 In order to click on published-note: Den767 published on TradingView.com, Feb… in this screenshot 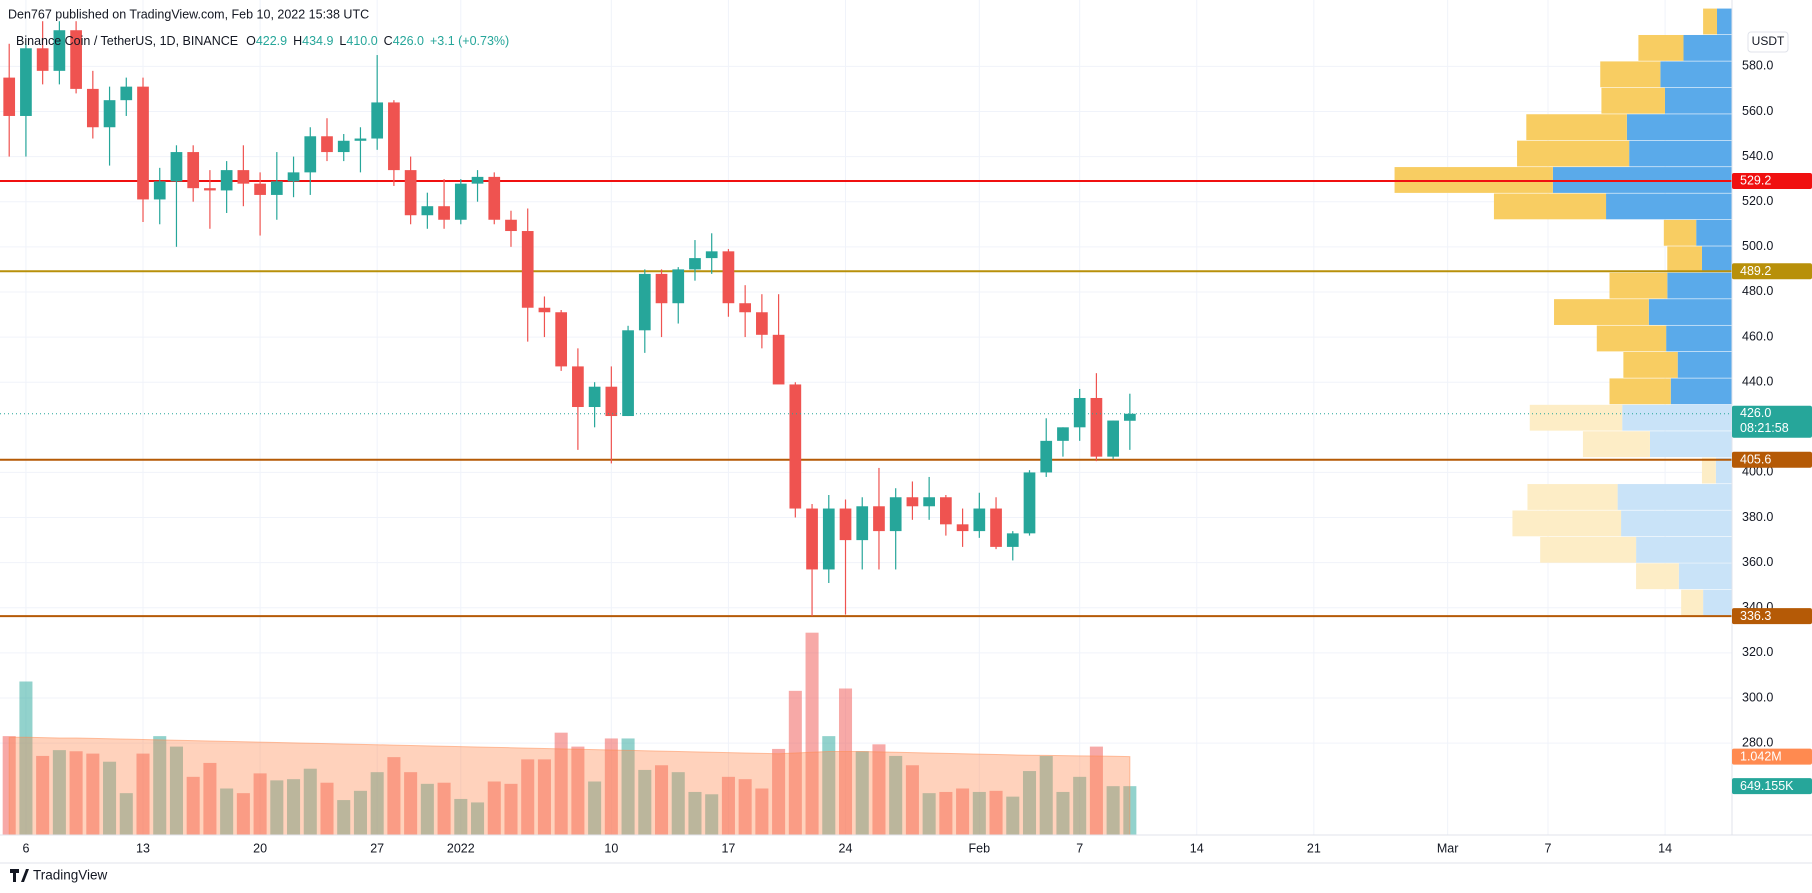, I will do `click(188, 14)`.